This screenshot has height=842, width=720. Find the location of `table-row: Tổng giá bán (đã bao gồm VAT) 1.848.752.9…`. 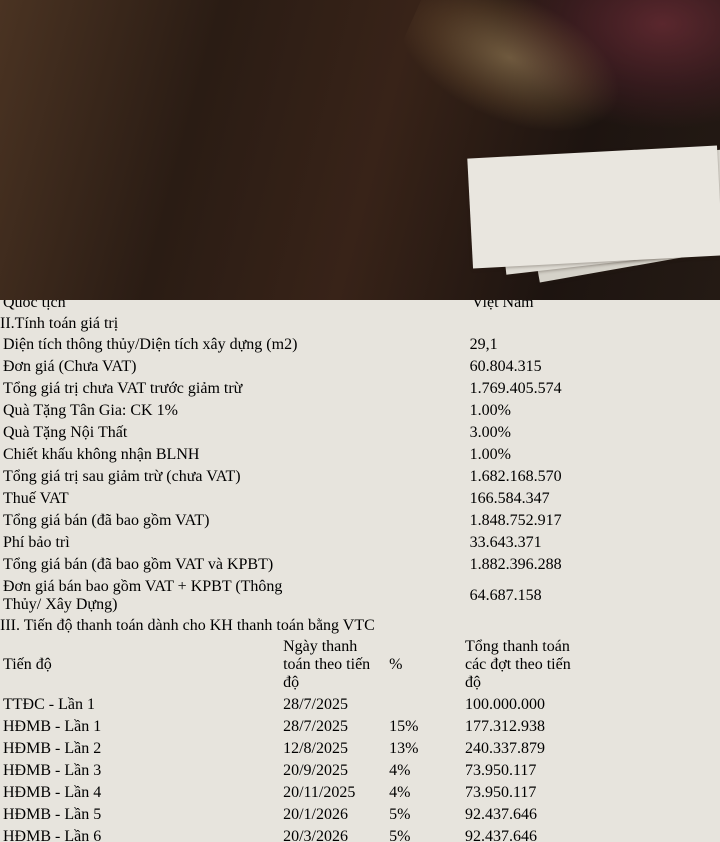

table-row: Tổng giá bán (đã bao gồm VAT) 1.848.752.9… is located at coordinates (295, 521).